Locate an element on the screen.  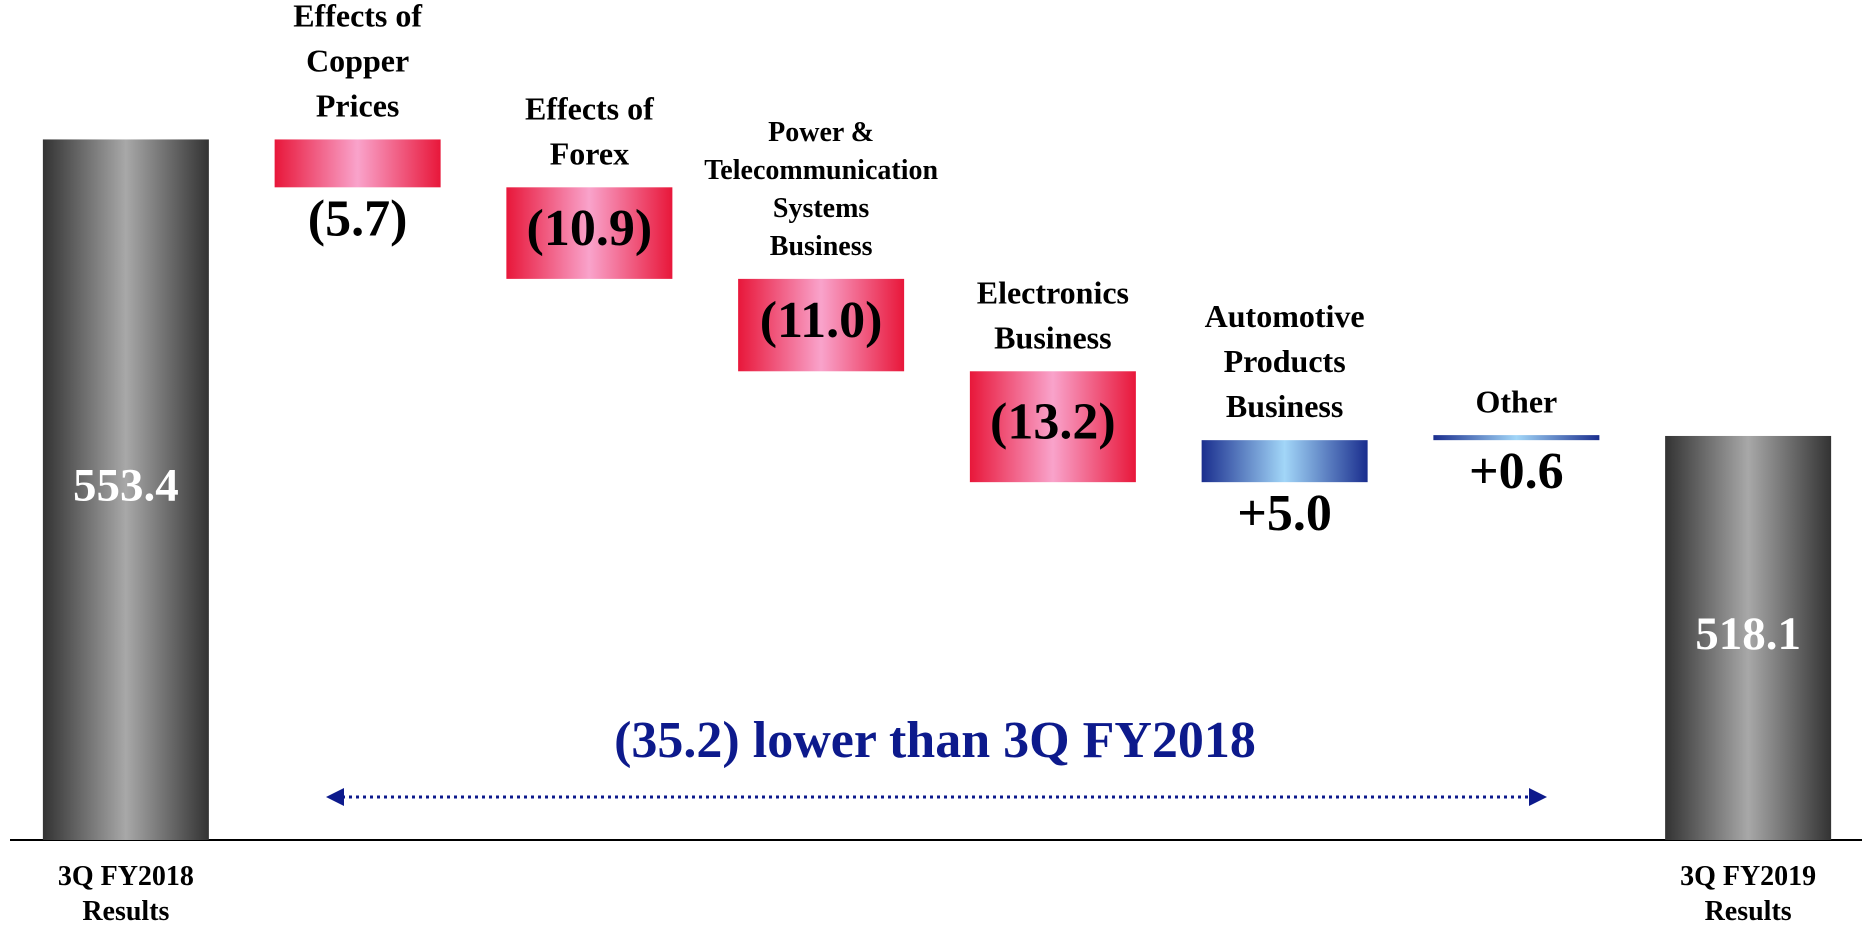
value-label: (13.2) is located at coordinates (1053, 422).